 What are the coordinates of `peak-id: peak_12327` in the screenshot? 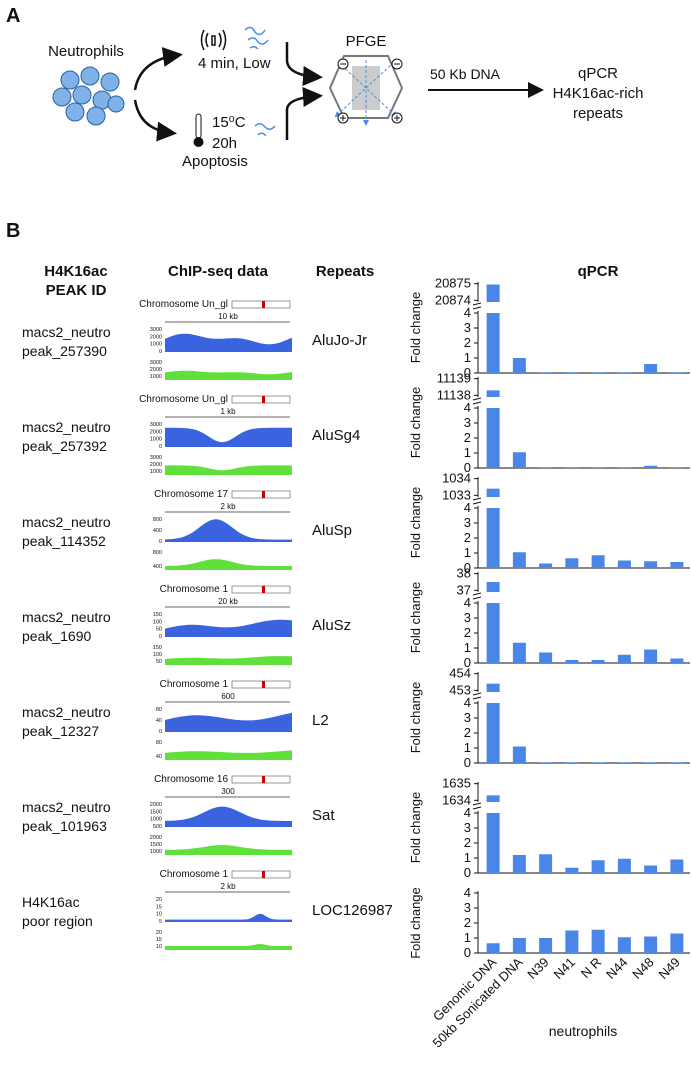 It's located at (60, 731).